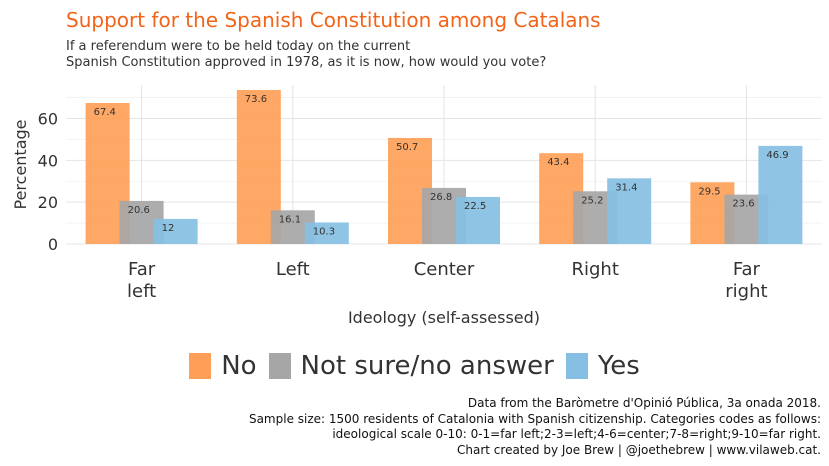  What do you see at coordinates (743, 204) in the screenshot?
I see `data-label: 23.6` at bounding box center [743, 204].